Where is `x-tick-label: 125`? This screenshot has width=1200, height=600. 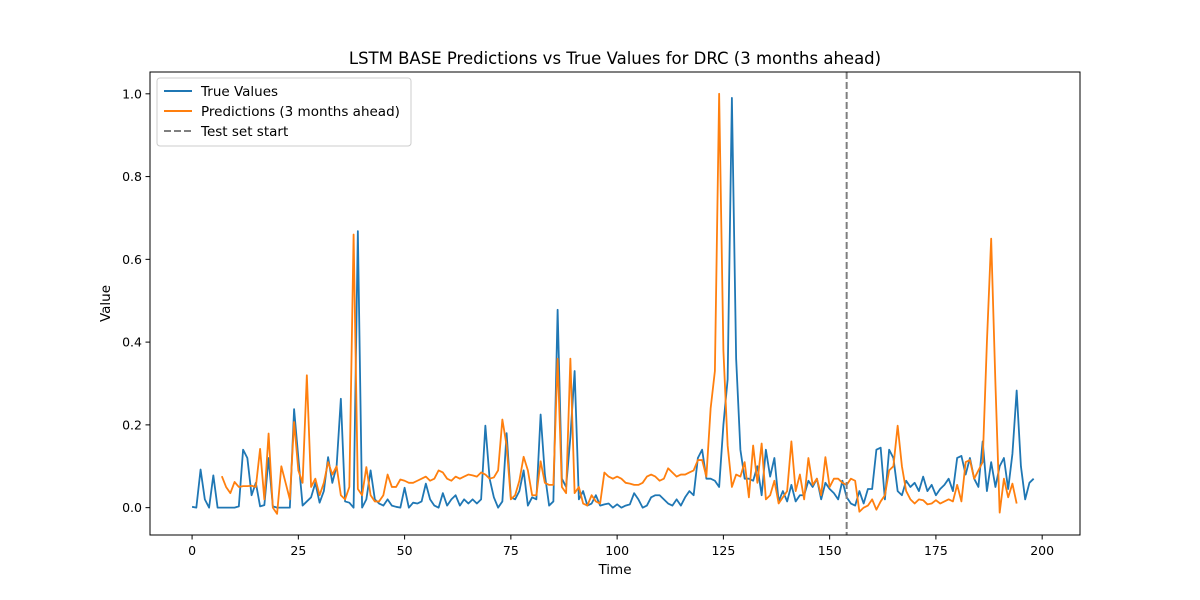
x-tick-label: 125 is located at coordinates (723, 550).